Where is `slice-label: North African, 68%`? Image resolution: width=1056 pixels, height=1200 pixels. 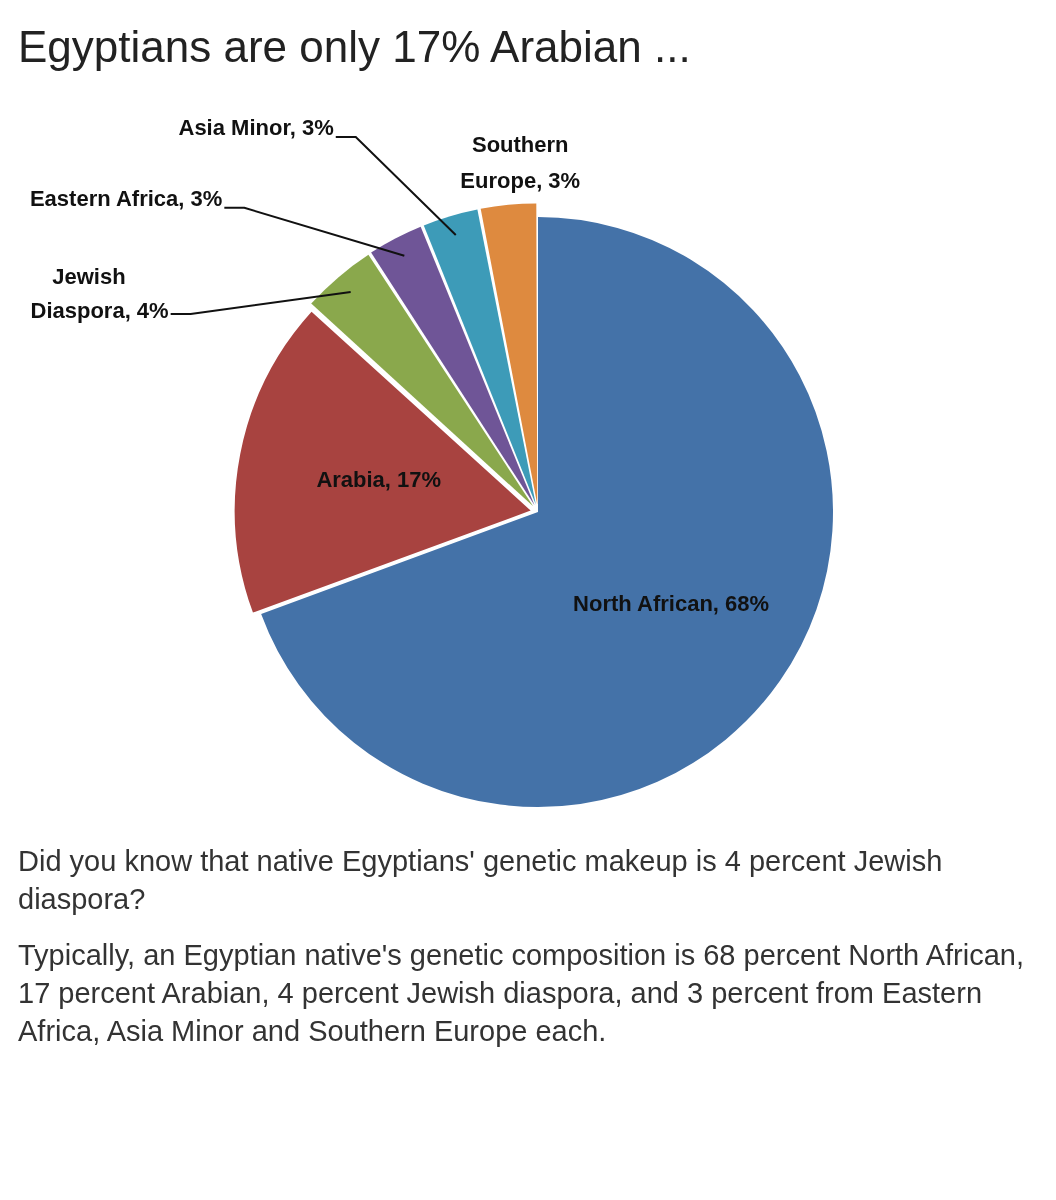 slice-label: North African, 68% is located at coordinates (671, 603).